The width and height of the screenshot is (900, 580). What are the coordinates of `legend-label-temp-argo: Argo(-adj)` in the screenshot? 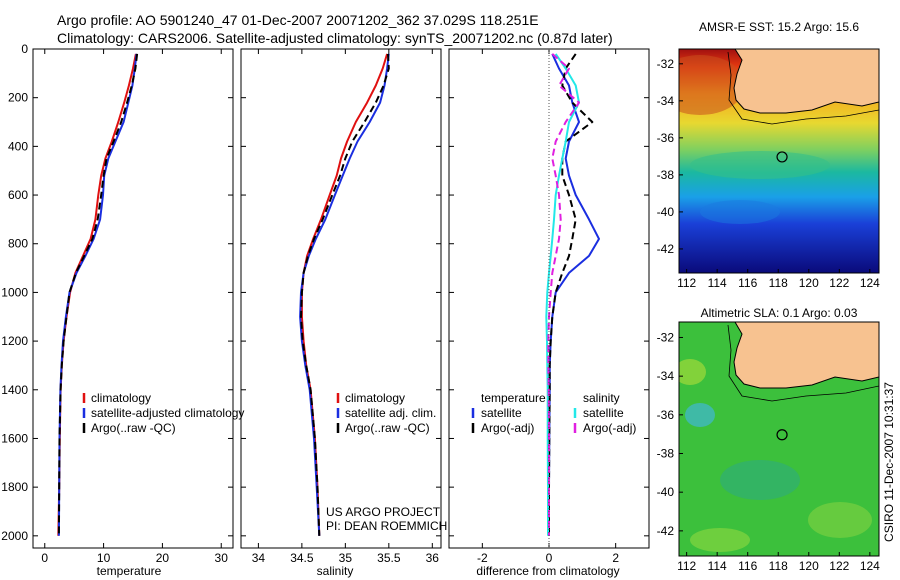 It's located at (507, 428).